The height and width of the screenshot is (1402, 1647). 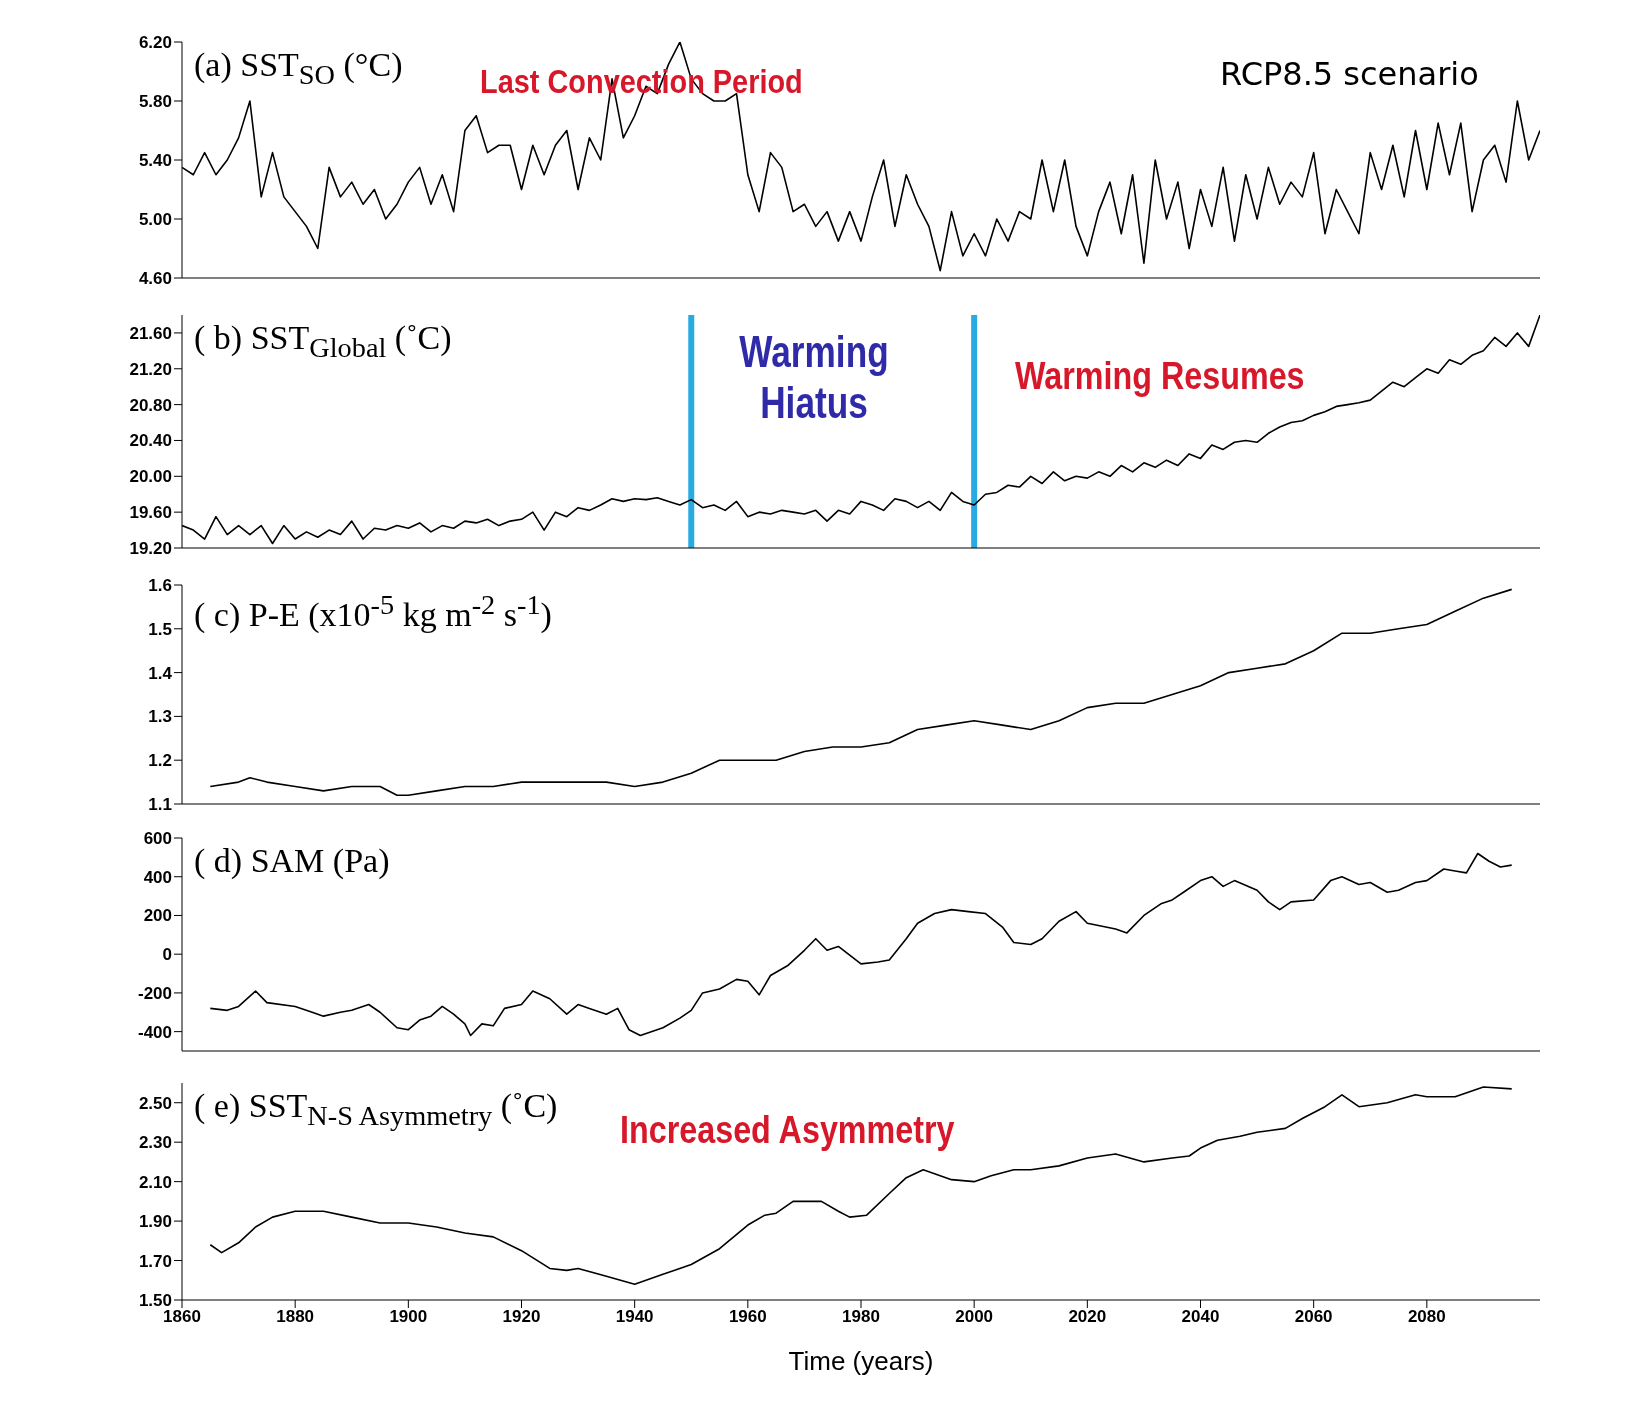 What do you see at coordinates (1426, 1317) in the screenshot?
I see `x-tick-label: 2080` at bounding box center [1426, 1317].